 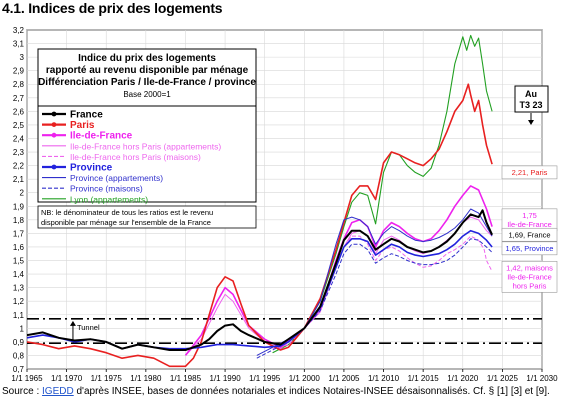 I want to click on legend-label: Province (appartements), so click(x=116, y=178).